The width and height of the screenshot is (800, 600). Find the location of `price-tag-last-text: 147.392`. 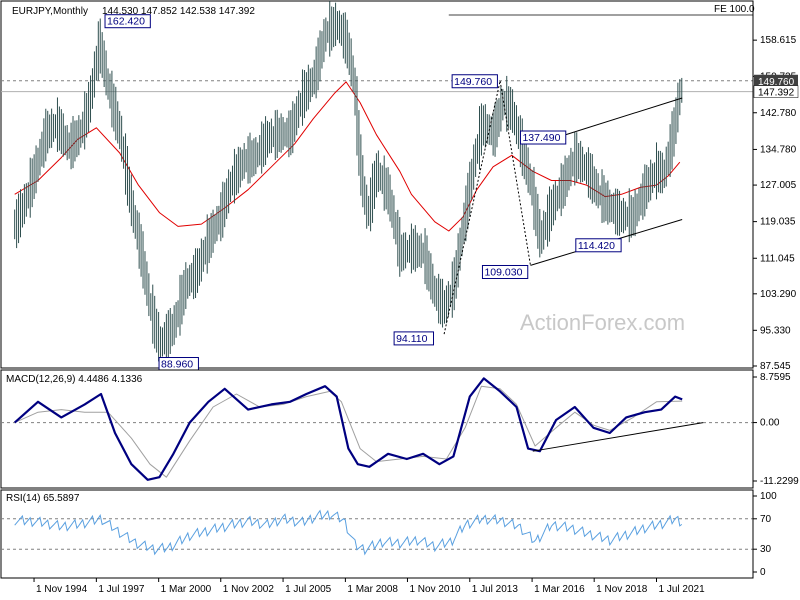

price-tag-last-text: 147.392 is located at coordinates (776, 93).